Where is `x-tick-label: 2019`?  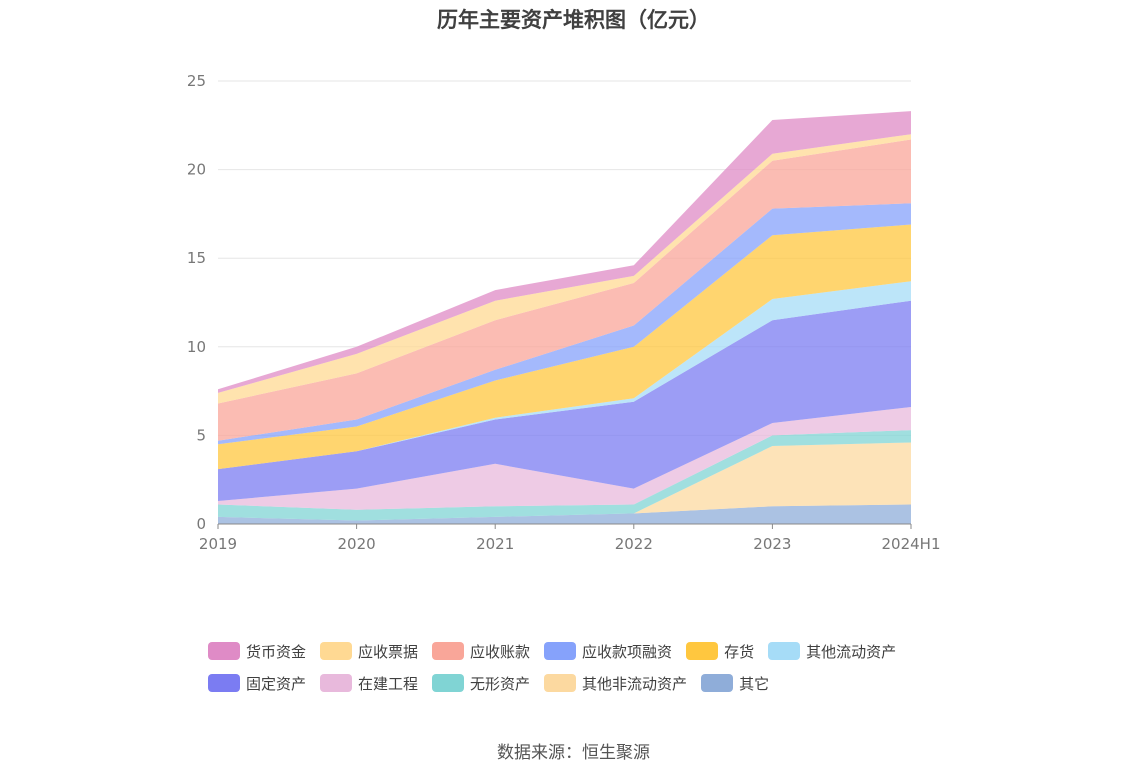
x-tick-label: 2019 is located at coordinates (218, 544).